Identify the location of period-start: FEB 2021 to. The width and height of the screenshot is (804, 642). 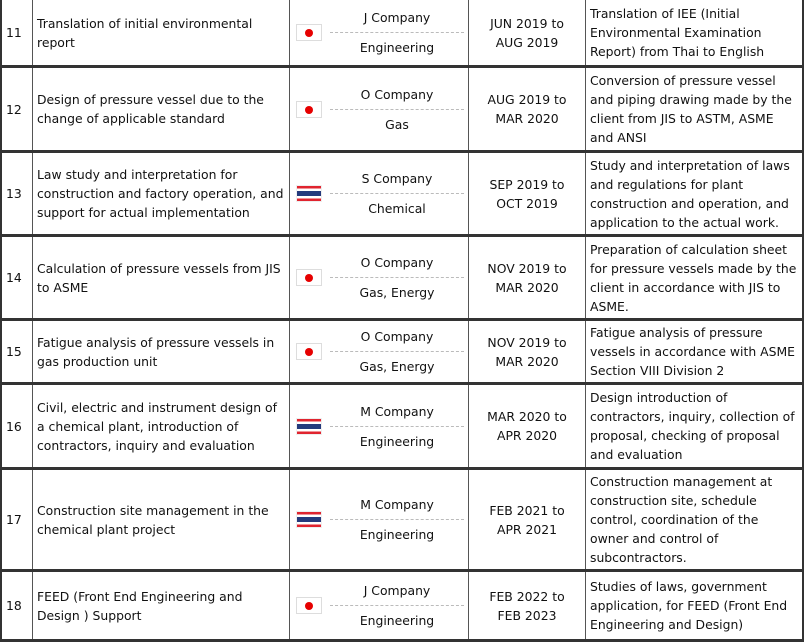
(527, 510).